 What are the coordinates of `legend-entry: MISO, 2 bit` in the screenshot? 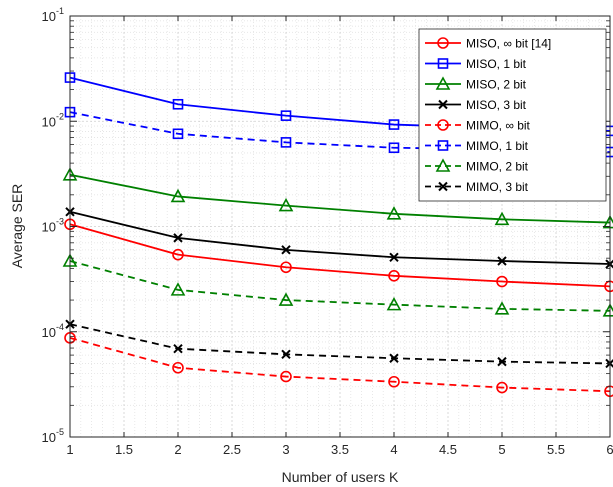 It's located at (476, 84).